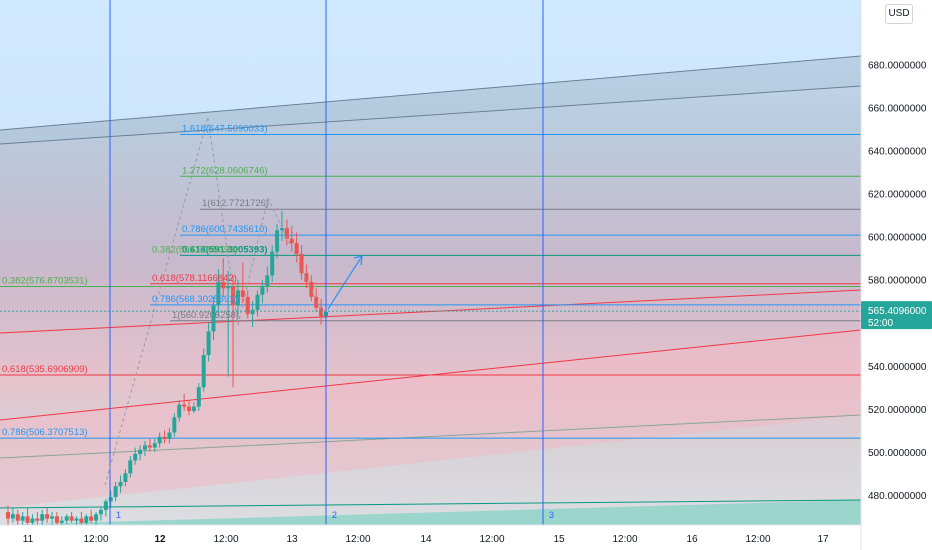  I want to click on x-tick-label: 16, so click(692, 539).